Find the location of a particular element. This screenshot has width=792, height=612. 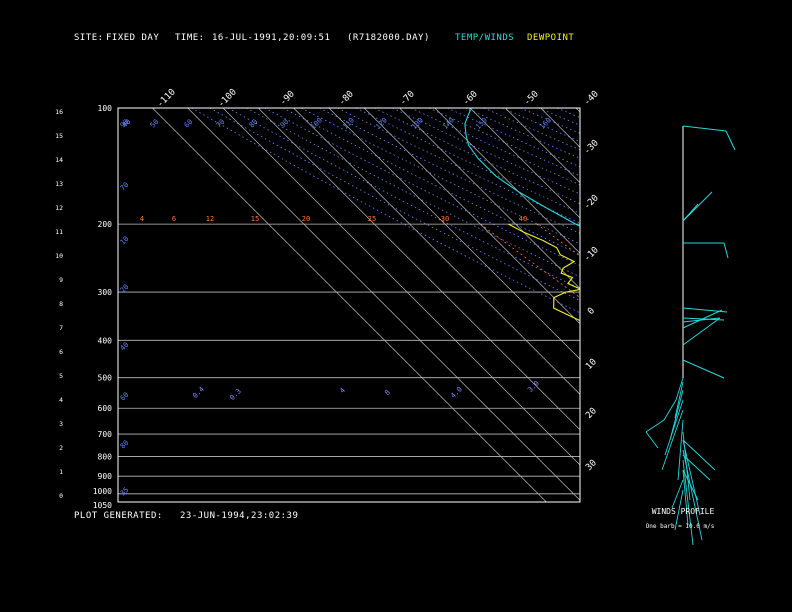

pressure-label: 900 is located at coordinates (105, 476).